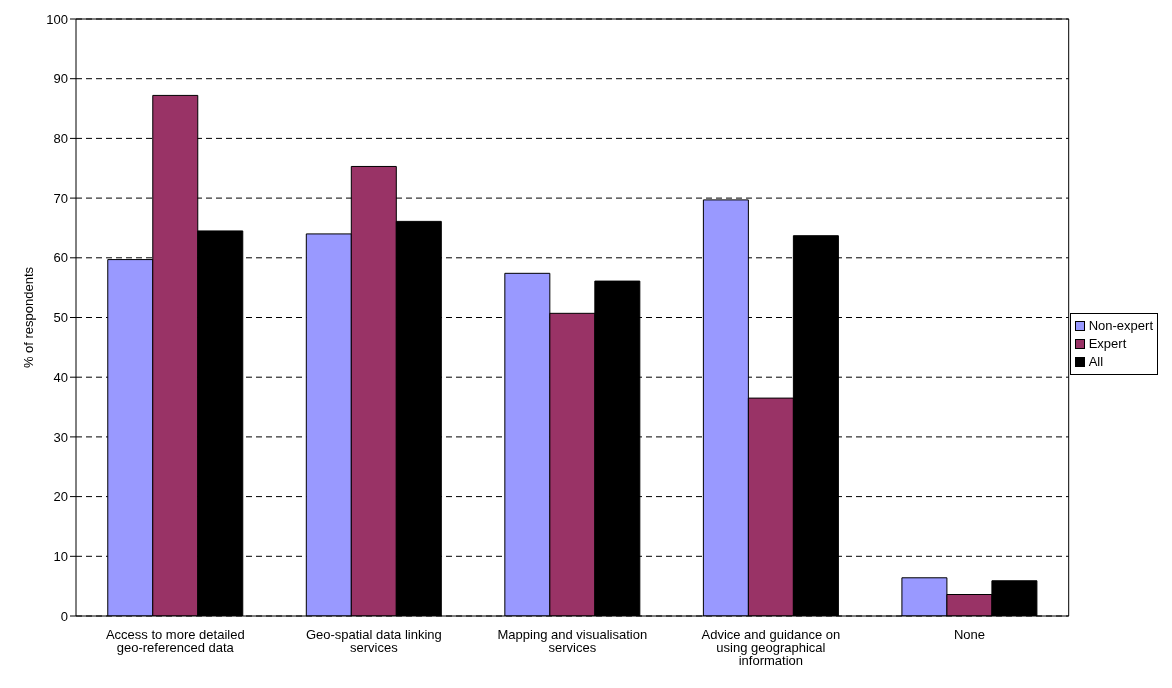 Image resolution: width=1172 pixels, height=688 pixels. What do you see at coordinates (60, 318) in the screenshot?
I see `y-tick-label: 50` at bounding box center [60, 318].